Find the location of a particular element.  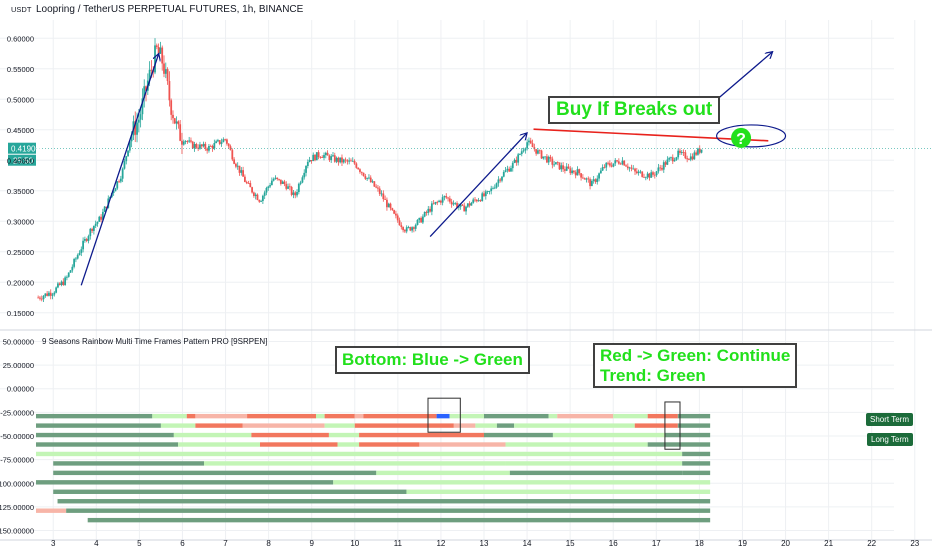

indicator-tick-label: -100.00000 is located at coordinates (17, 483).